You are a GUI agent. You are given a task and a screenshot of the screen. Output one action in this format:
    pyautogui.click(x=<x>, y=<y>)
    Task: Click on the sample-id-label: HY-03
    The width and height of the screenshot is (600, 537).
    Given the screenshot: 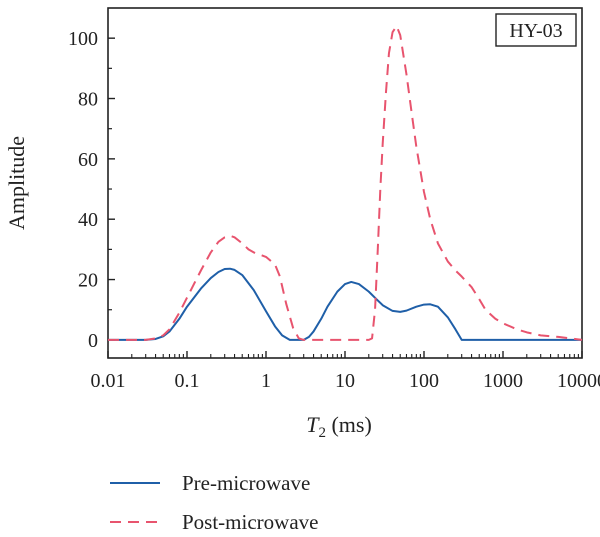 What is the action you would take?
    pyautogui.click(x=535, y=31)
    